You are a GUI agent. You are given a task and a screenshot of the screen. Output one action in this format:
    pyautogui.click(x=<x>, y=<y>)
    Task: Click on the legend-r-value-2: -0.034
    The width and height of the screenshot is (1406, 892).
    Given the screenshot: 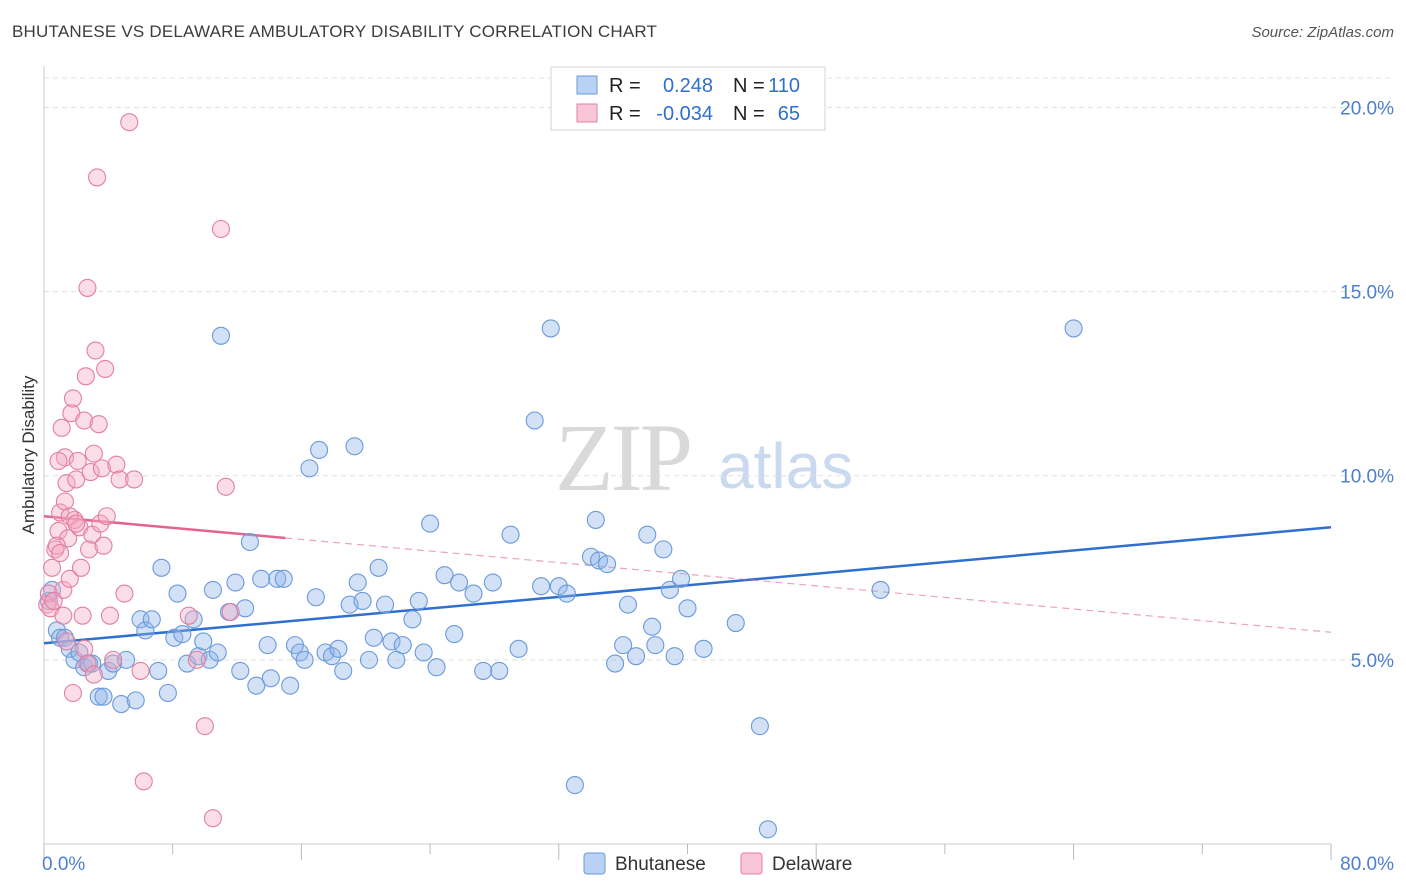 What is the action you would take?
    pyautogui.click(x=684, y=114)
    